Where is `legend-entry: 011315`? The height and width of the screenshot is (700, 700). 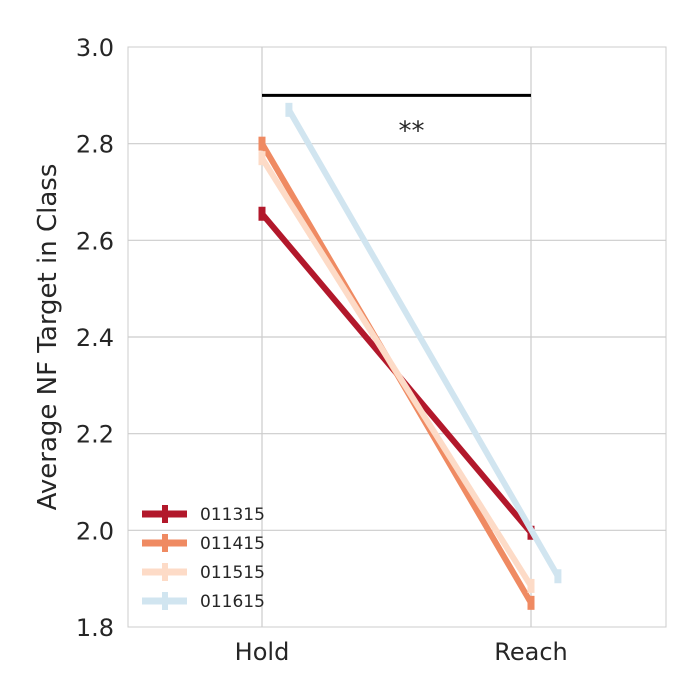 legend-entry: 011315 is located at coordinates (203, 515).